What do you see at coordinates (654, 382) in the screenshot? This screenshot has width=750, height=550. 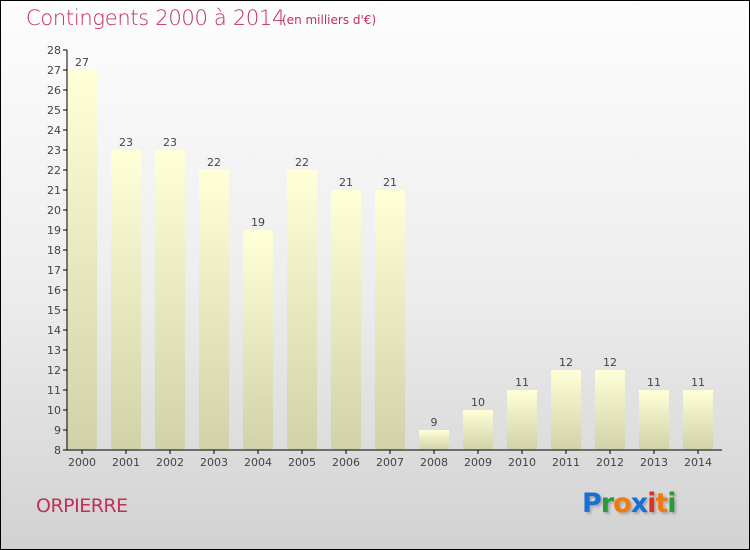 I see `data-label-2013: 11` at bounding box center [654, 382].